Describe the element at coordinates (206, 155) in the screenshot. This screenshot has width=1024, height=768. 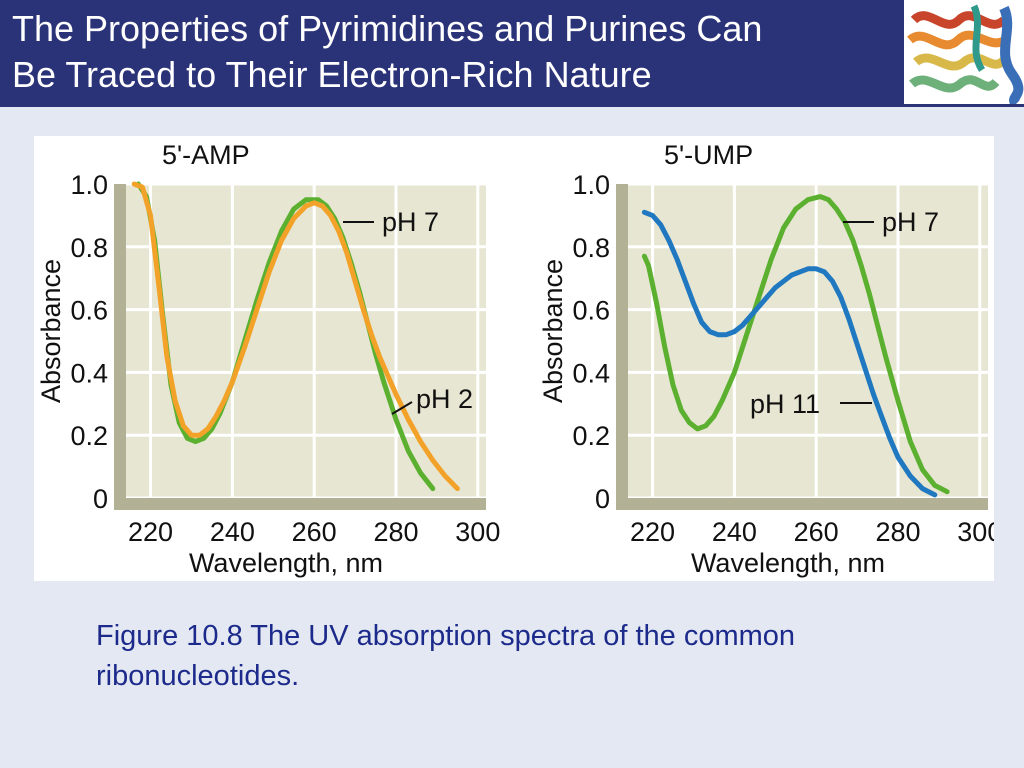
I see `amp-chart-title: 5'-AMP` at that location.